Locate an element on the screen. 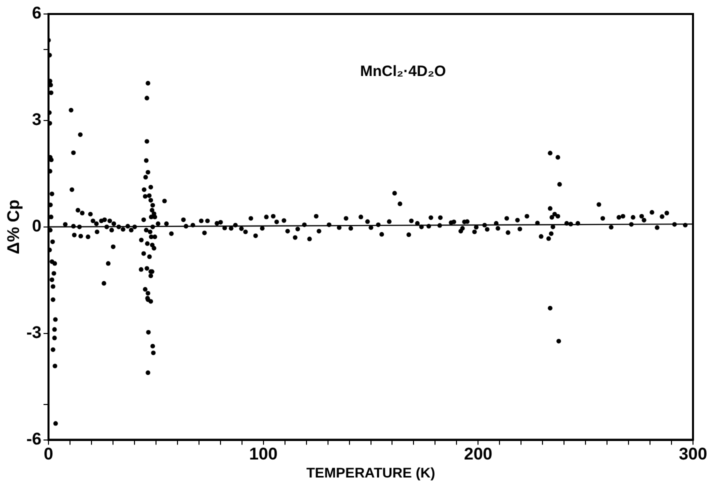  x-tick-label: 100 is located at coordinates (263, 454).